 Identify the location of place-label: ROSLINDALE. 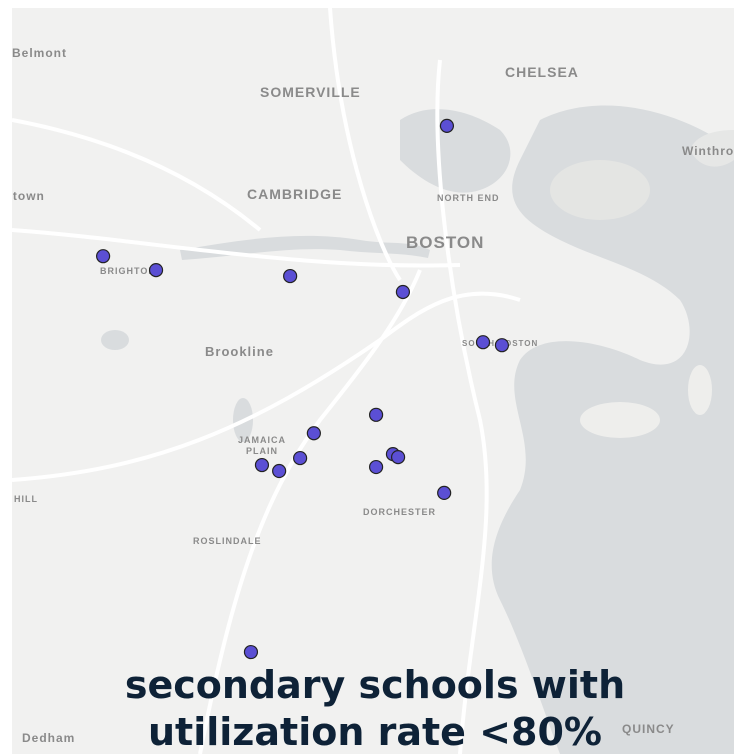
(227, 541).